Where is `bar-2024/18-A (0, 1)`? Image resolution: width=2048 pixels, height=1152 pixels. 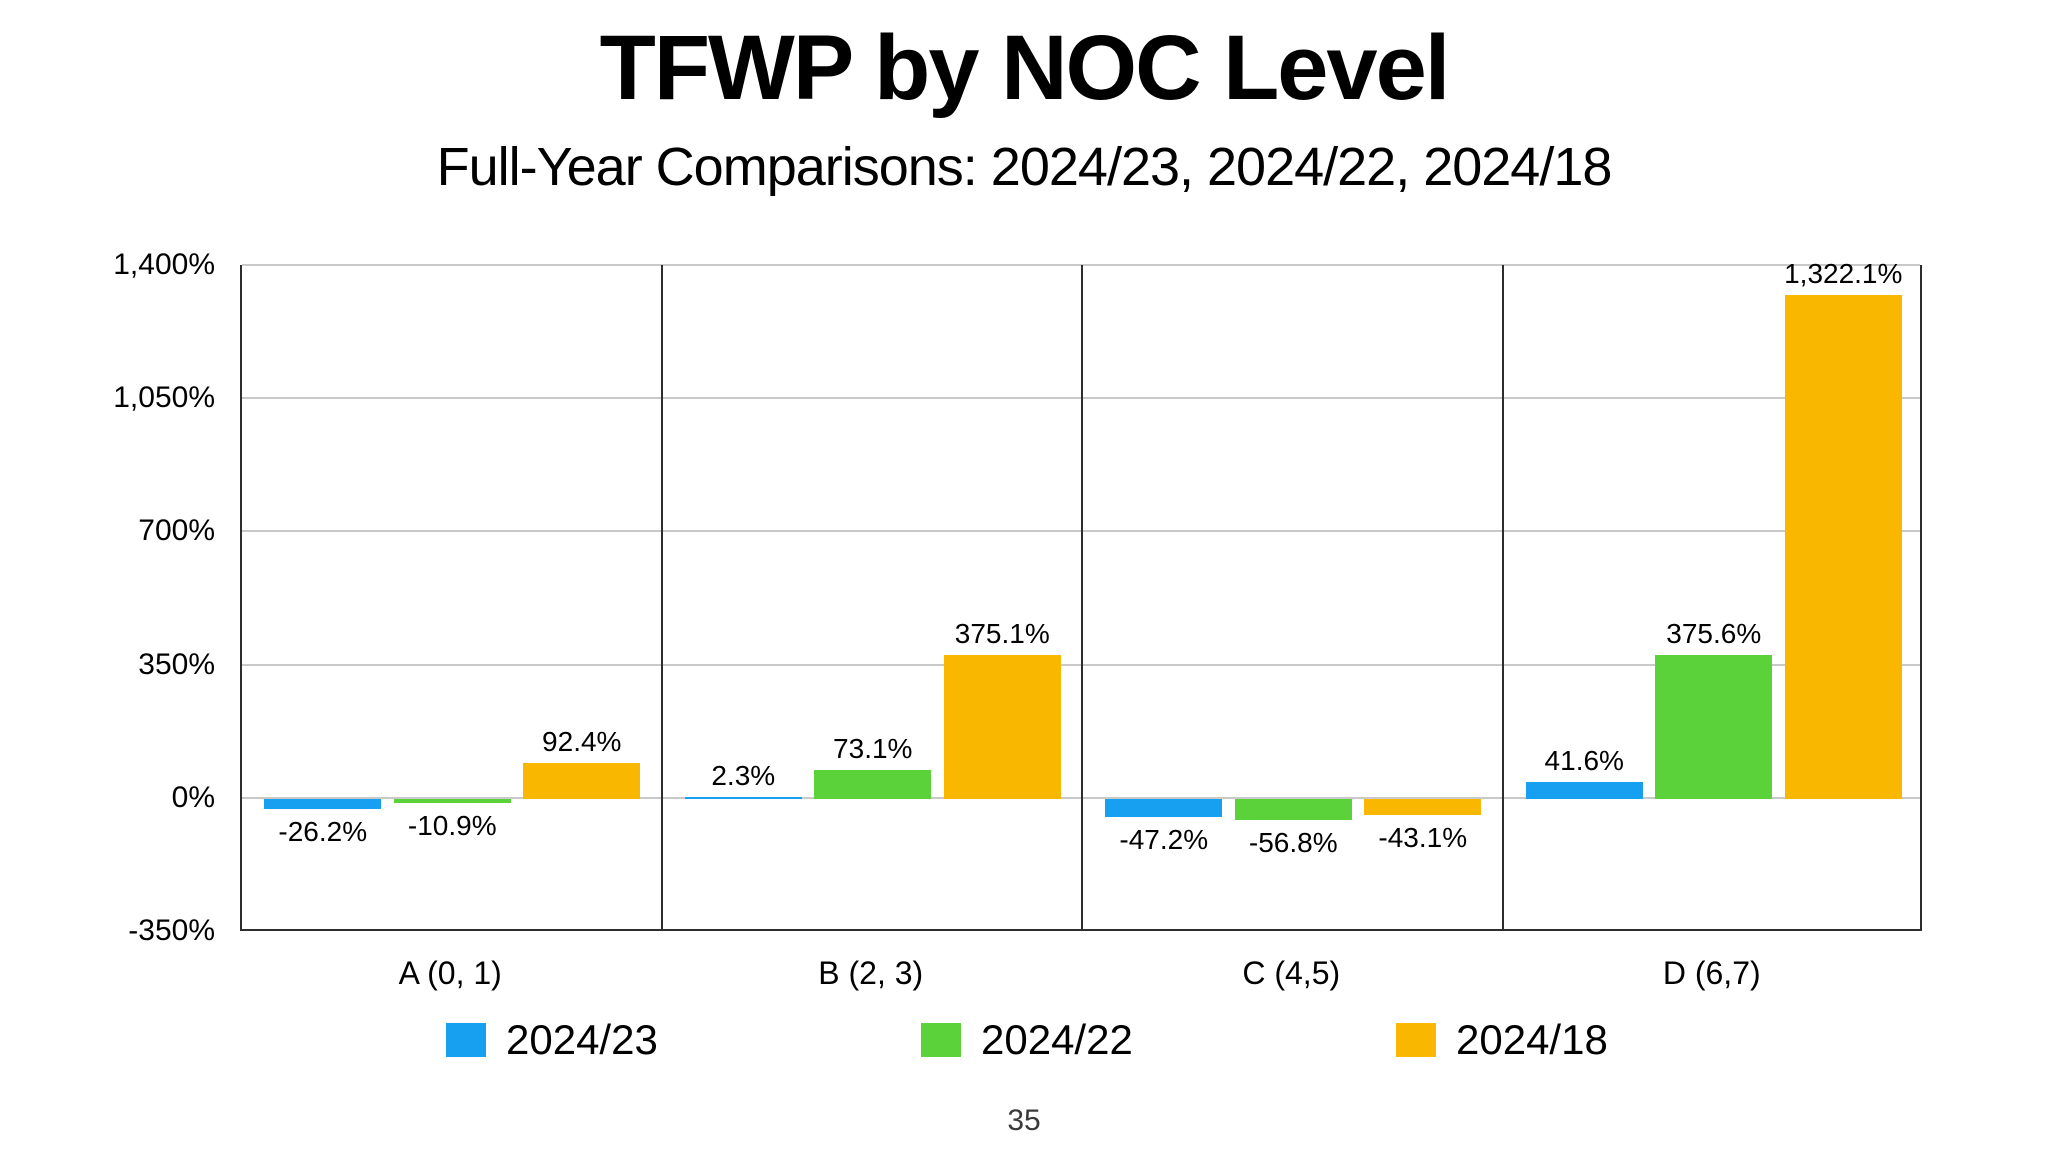 bar-2024/18-A (0, 1) is located at coordinates (582, 780).